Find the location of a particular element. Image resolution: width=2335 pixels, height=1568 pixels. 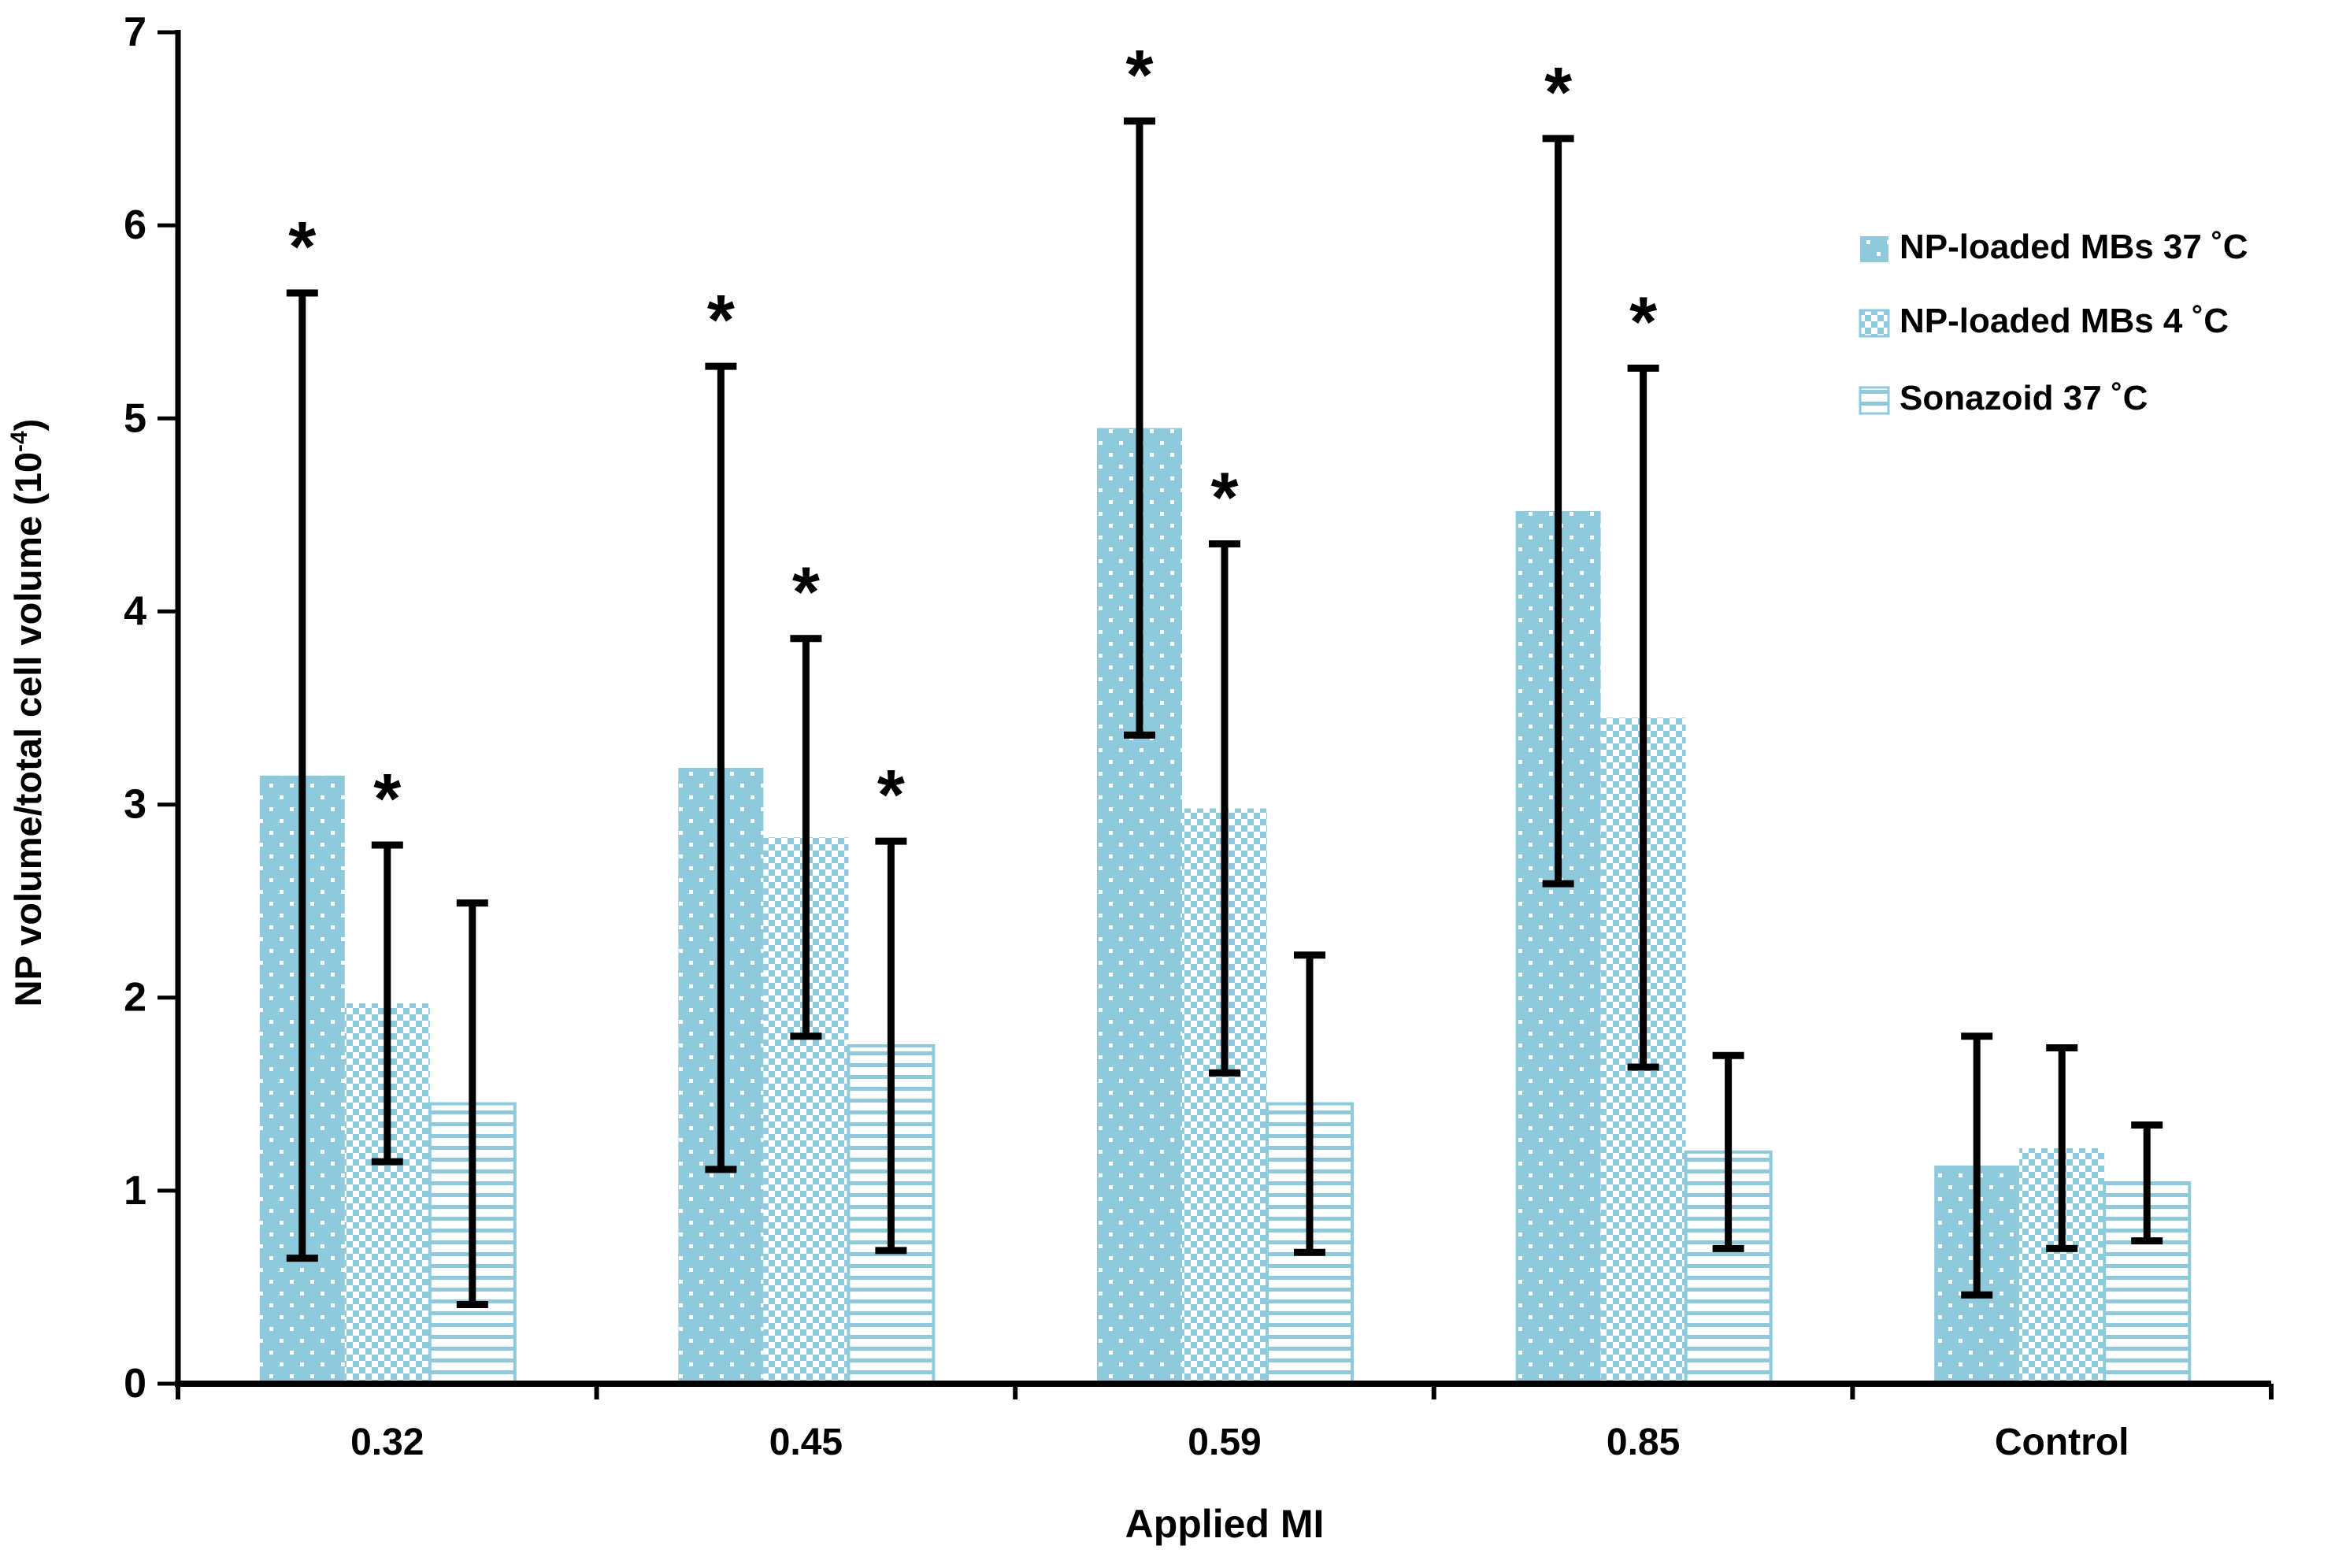

x-category-label-0.85: 0.85 is located at coordinates (1643, 1442).